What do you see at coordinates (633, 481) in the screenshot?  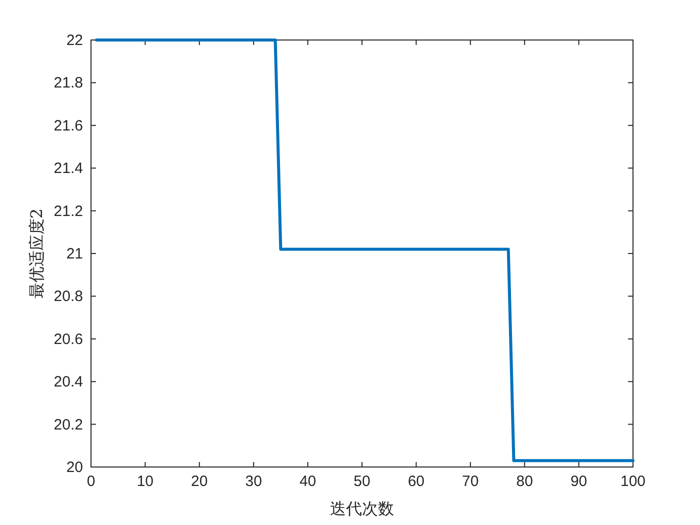 I see `x-tick-label: 100` at bounding box center [633, 481].